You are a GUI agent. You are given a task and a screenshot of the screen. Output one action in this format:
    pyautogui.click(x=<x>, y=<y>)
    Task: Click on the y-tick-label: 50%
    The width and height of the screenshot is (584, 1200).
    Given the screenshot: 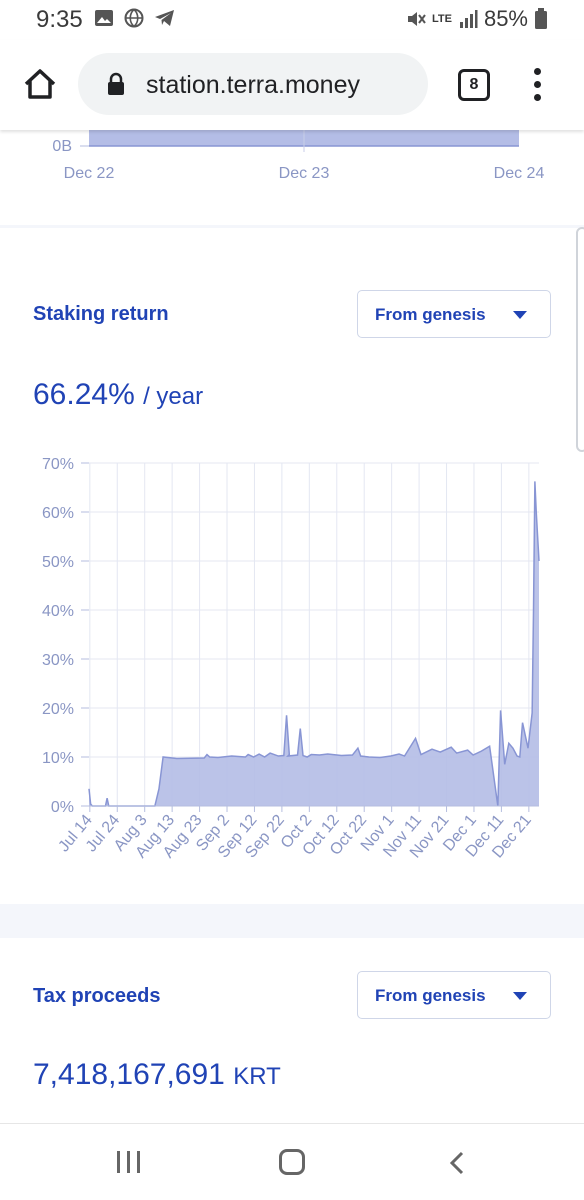 What is the action you would take?
    pyautogui.click(x=58, y=562)
    